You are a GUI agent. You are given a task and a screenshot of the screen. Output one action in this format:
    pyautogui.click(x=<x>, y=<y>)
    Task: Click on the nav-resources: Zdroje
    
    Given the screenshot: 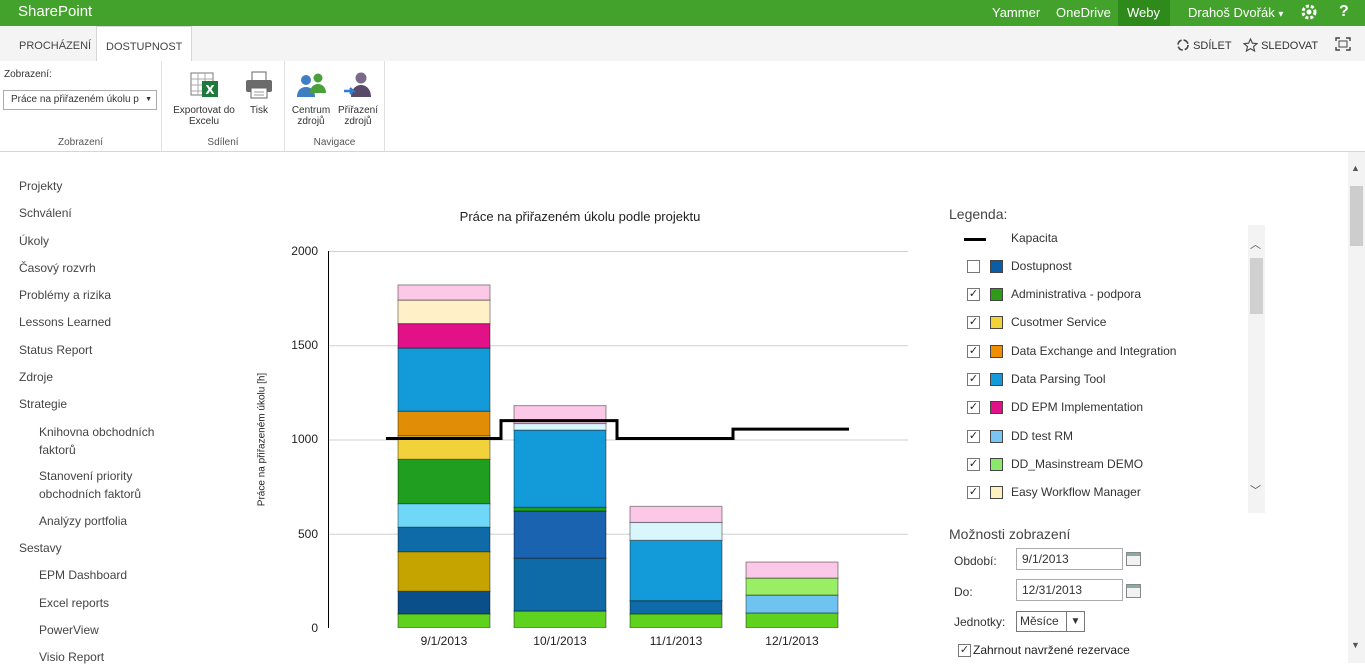 What is the action you would take?
    pyautogui.click(x=36, y=377)
    